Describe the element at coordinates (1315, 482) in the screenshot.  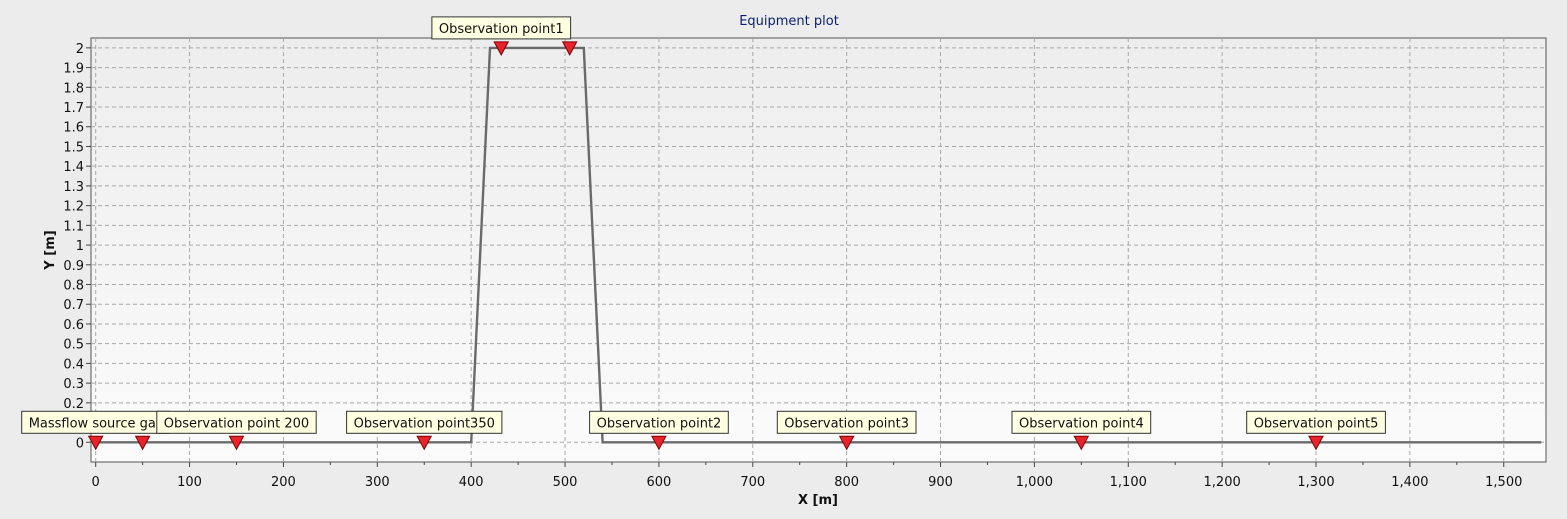
I see `x-tick-label: 1,300` at that location.